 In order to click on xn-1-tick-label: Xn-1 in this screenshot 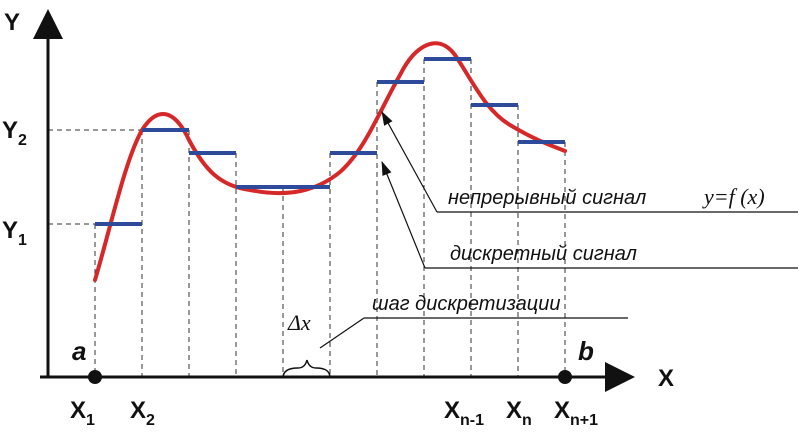, I will do `click(464, 413)`.